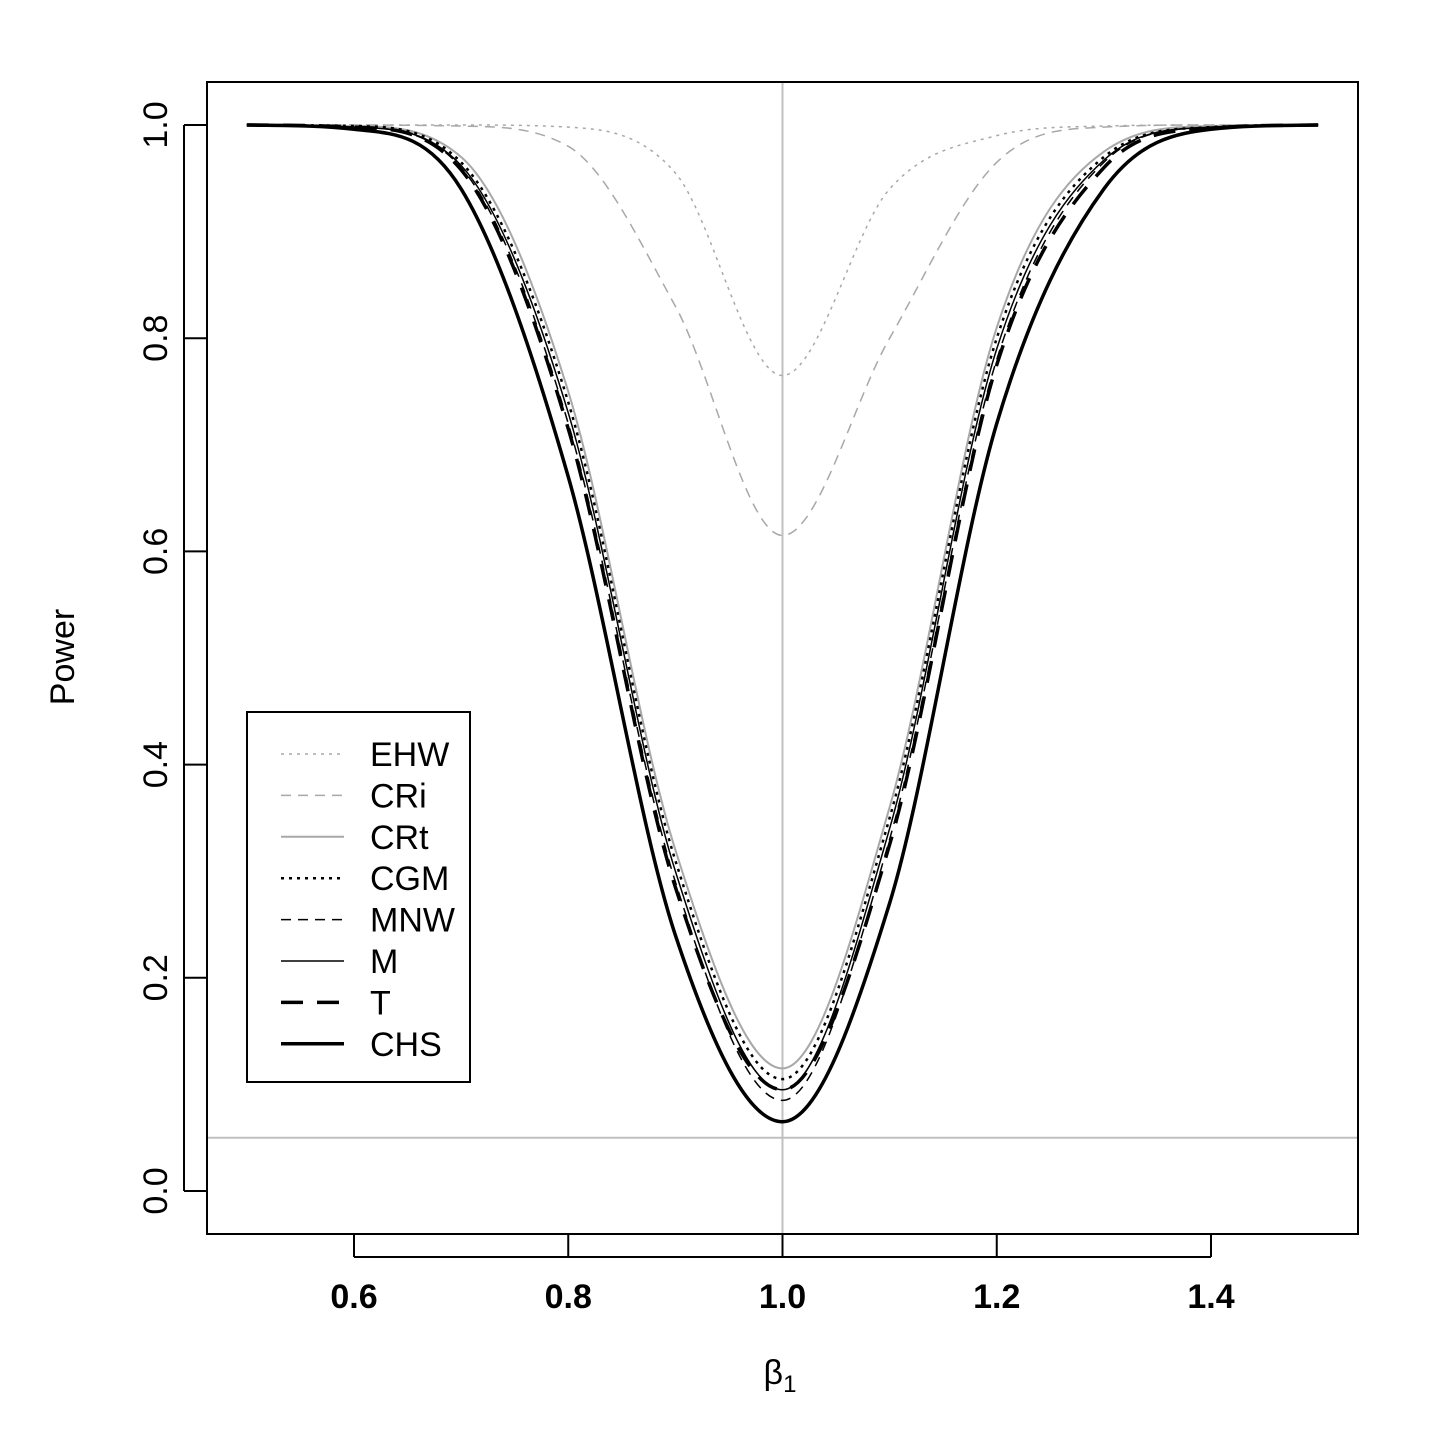 The width and height of the screenshot is (1442, 1445). What do you see at coordinates (774, 1373) in the screenshot?
I see `x-axis-title-main: β` at bounding box center [774, 1373].